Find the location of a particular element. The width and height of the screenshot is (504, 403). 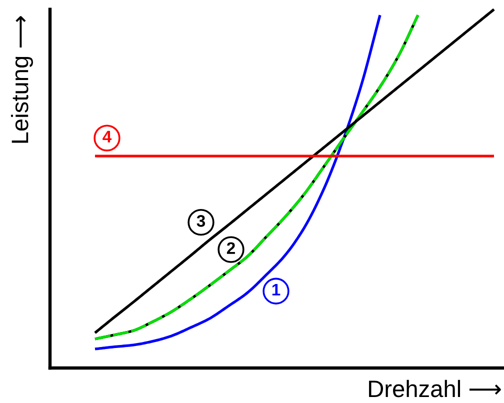

series-label: 1 is located at coordinates (276, 290).